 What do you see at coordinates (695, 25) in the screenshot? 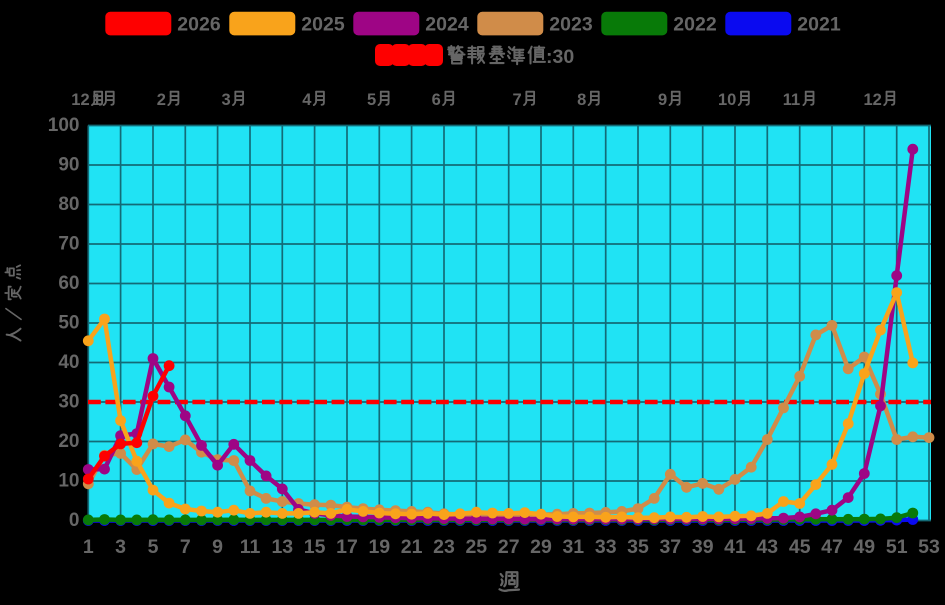
I see `svg-text: 2022` at bounding box center [695, 25].